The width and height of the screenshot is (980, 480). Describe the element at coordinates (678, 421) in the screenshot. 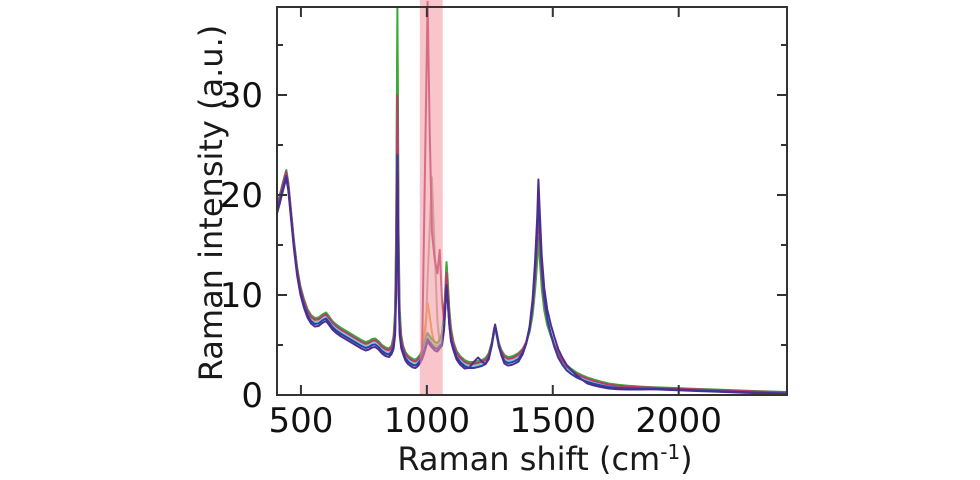

I see `x-tick-label-2000: 2000` at that location.